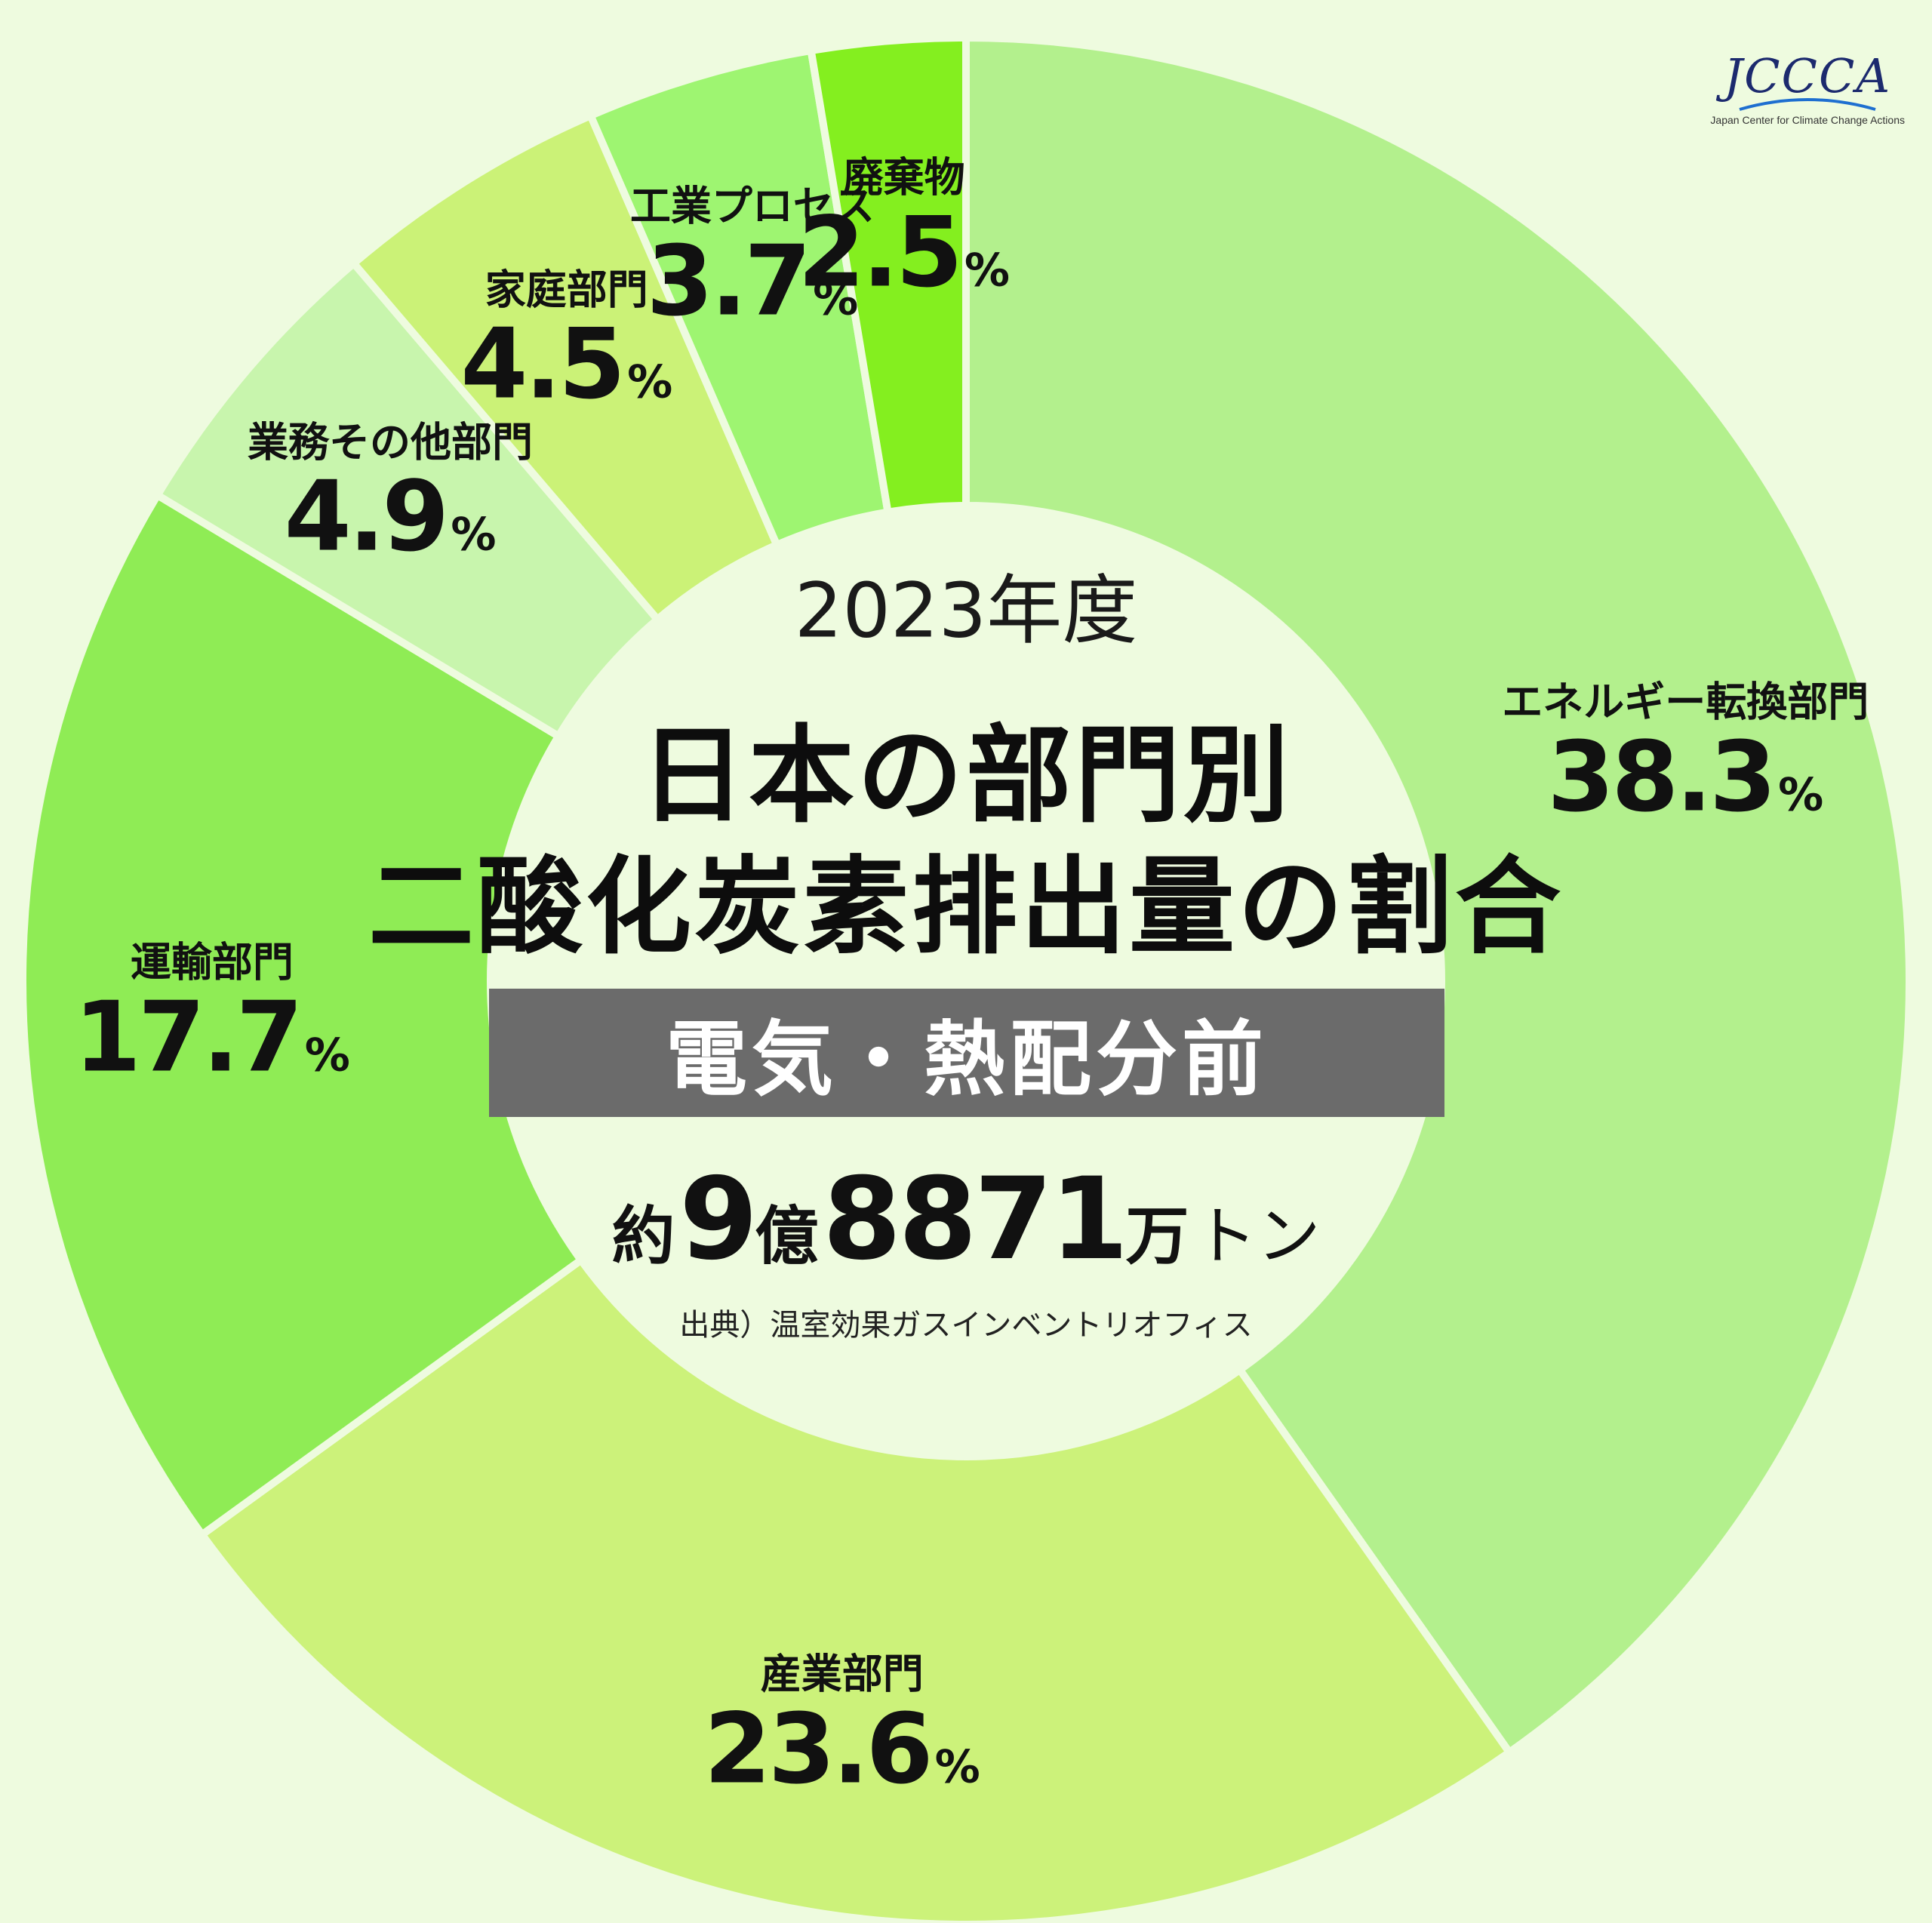  What do you see at coordinates (1808, 76) in the screenshot?
I see `logo-mark: JCCCA` at bounding box center [1808, 76].